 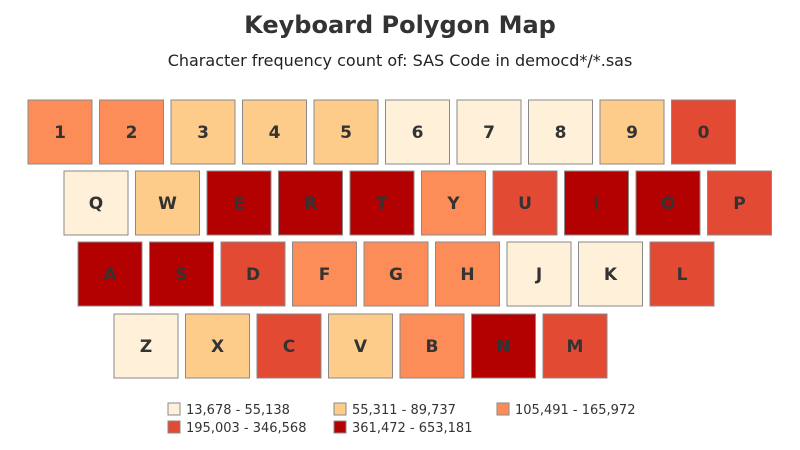 I want to click on key-h: H, so click(x=467, y=274).